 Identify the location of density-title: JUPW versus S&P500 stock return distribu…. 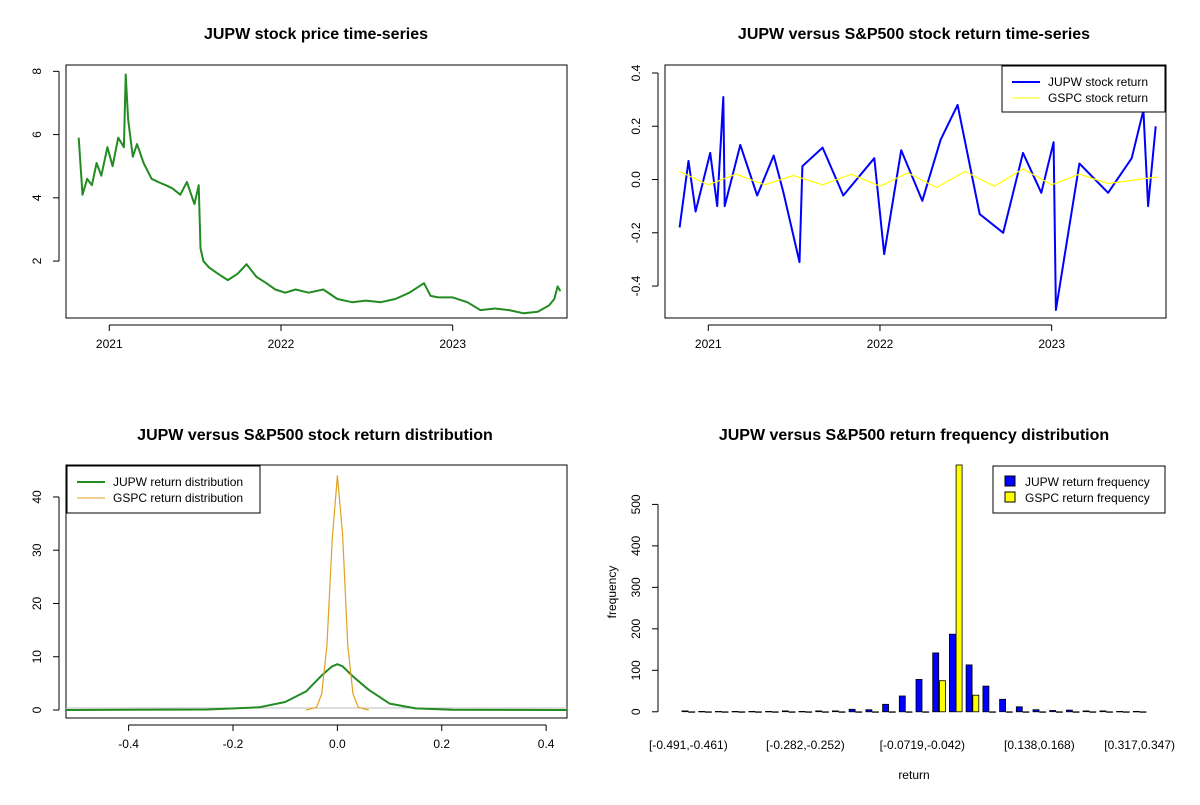
(315, 435).